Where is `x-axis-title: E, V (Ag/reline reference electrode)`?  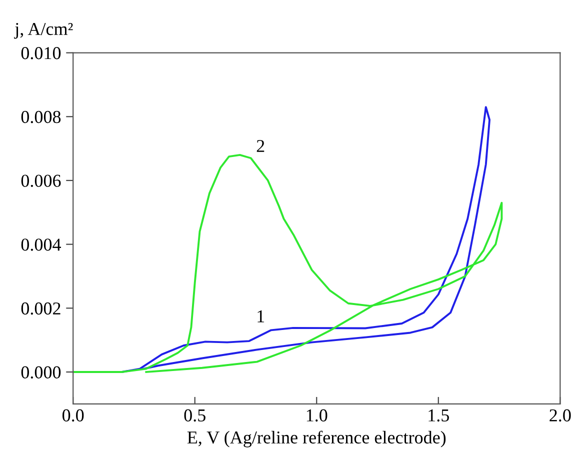
x-axis-title: E, V (Ag/reline reference electrode) is located at coordinates (316, 439).